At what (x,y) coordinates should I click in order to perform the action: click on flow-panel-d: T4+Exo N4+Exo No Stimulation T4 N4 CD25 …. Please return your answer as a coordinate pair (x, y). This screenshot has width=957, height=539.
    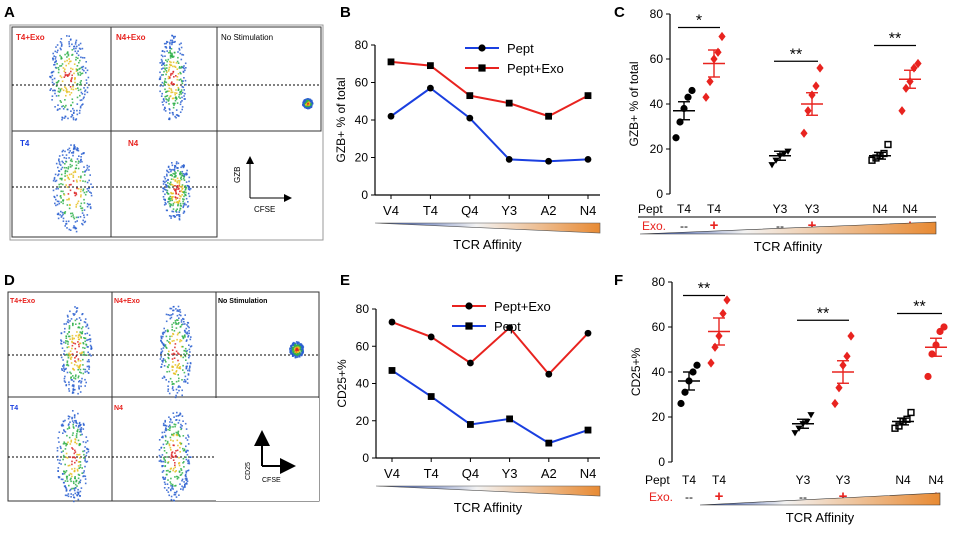
    Looking at the image, I should click on (163, 397).